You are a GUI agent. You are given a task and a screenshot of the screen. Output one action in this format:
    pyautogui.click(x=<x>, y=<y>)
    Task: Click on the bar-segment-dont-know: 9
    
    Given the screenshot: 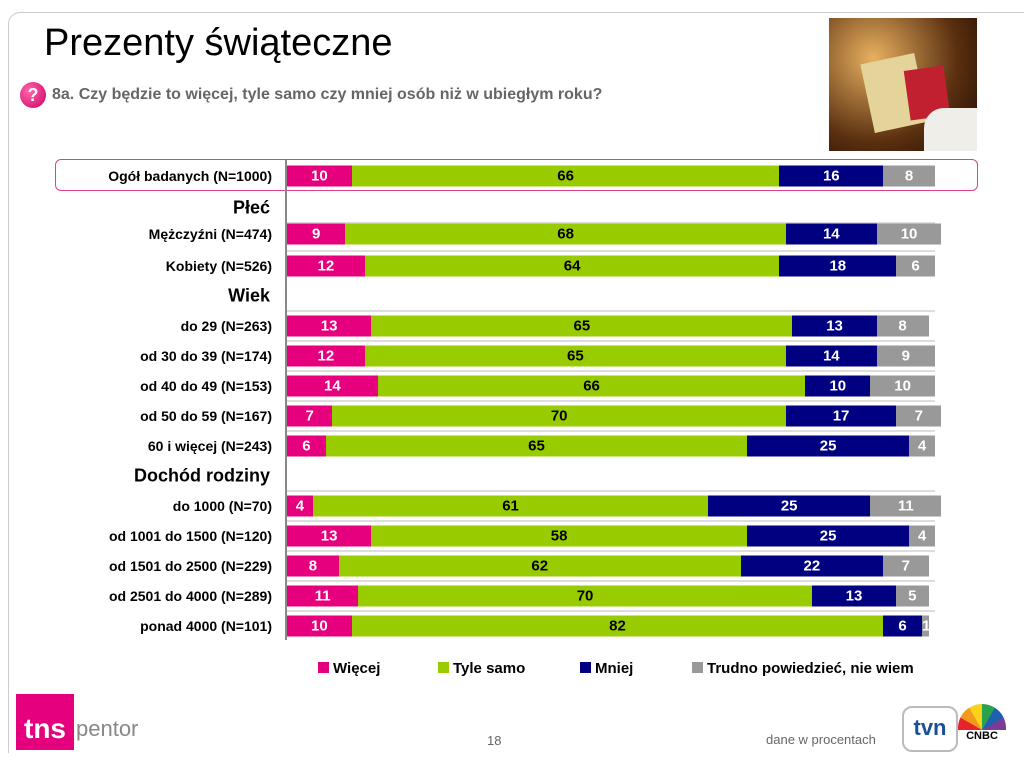 What is the action you would take?
    pyautogui.click(x=905, y=356)
    